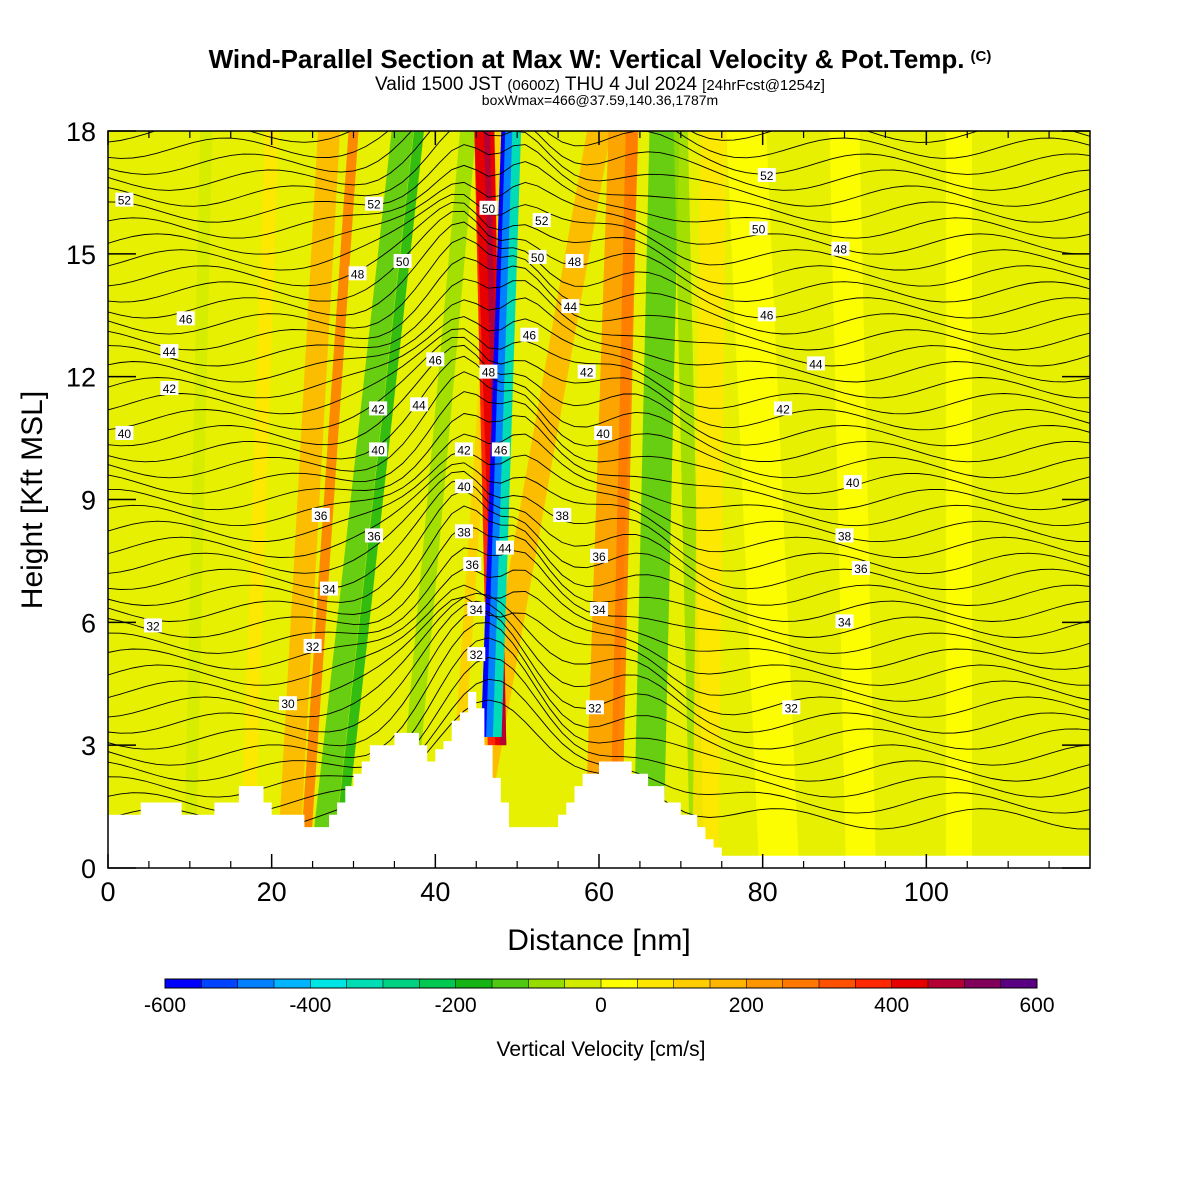 This screenshot has width=1200, height=1200. What do you see at coordinates (758, 228) in the screenshot?
I see `contour-label: 50` at bounding box center [758, 228].